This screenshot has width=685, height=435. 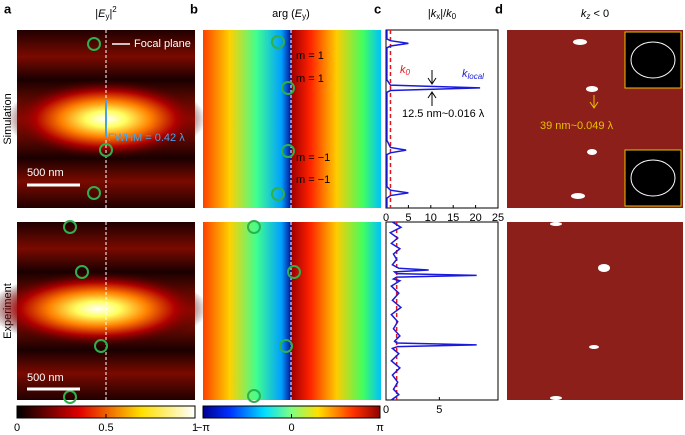 I want to click on t: z, so click(x=587, y=16).